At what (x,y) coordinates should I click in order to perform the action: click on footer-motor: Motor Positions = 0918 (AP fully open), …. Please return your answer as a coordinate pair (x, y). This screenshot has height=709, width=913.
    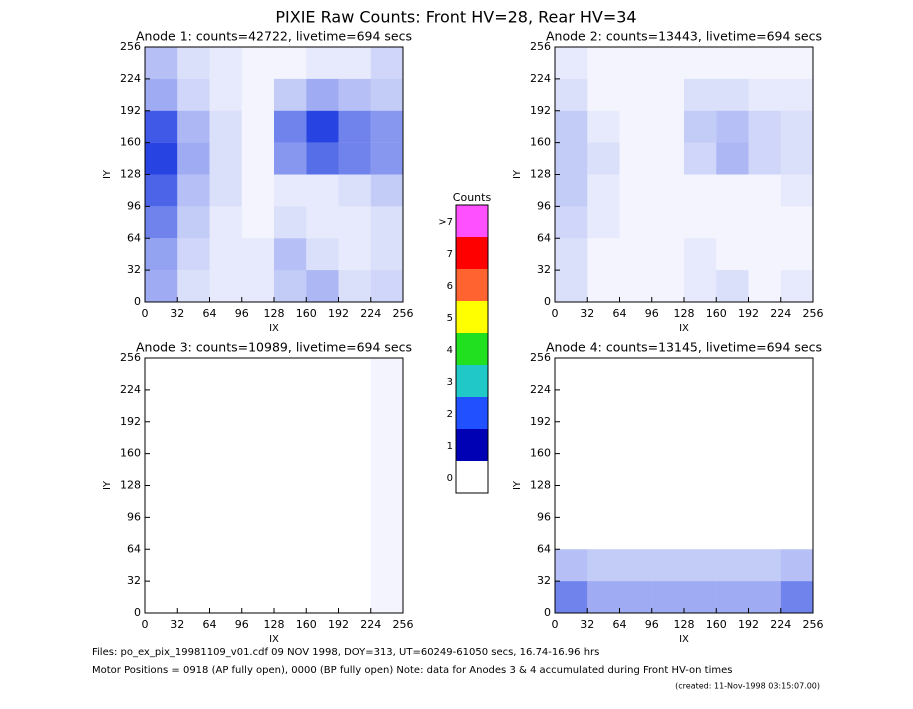
    Looking at the image, I should click on (412, 670).